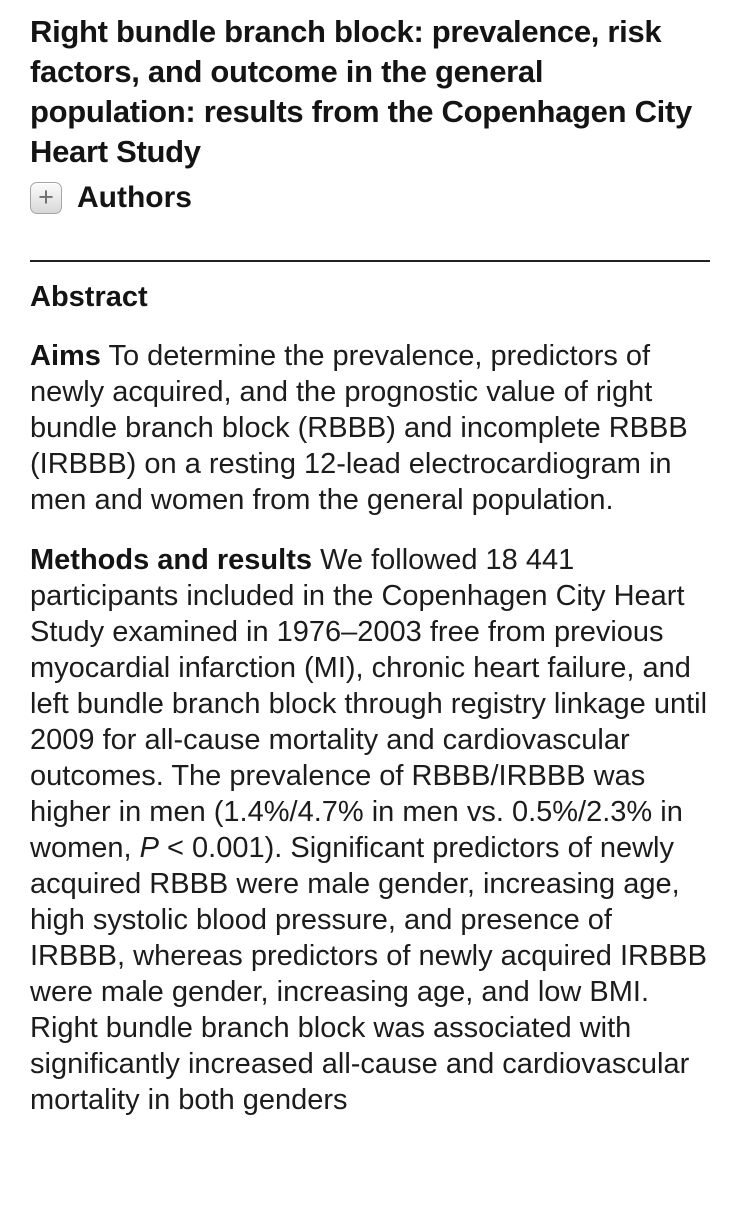 The image size is (740, 1212). What do you see at coordinates (171, 560) in the screenshot?
I see `methods-label: Methods and results` at bounding box center [171, 560].